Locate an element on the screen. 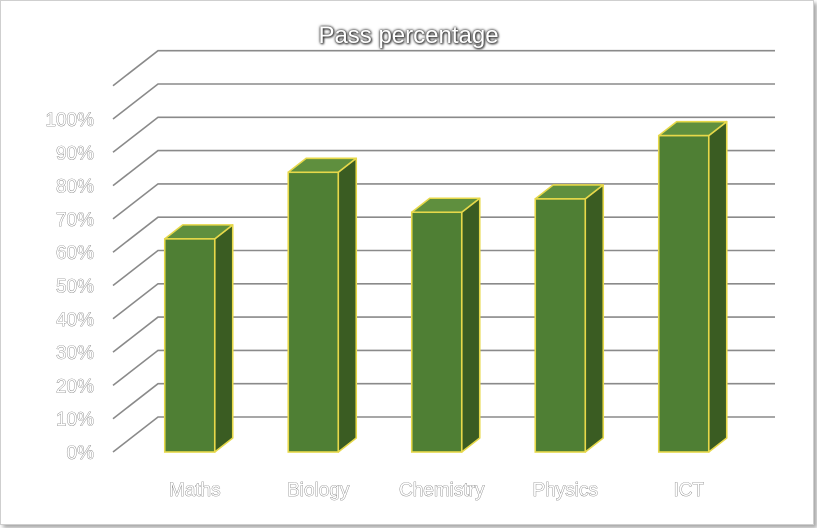 The height and width of the screenshot is (528, 817). y-tick-label: 40% is located at coordinates (75, 320).